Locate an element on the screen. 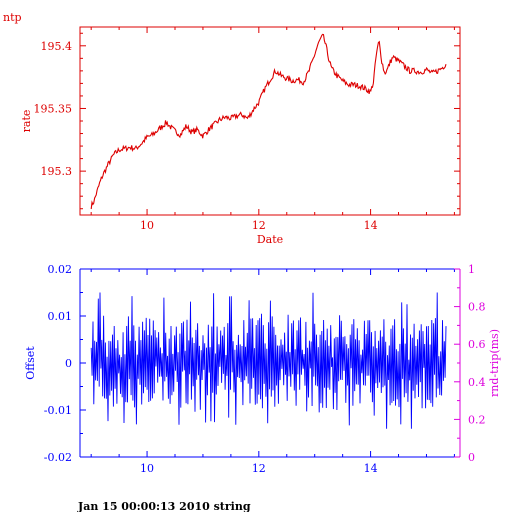  y2-axis-label: rnd-trip(ms) is located at coordinates (494, 363).